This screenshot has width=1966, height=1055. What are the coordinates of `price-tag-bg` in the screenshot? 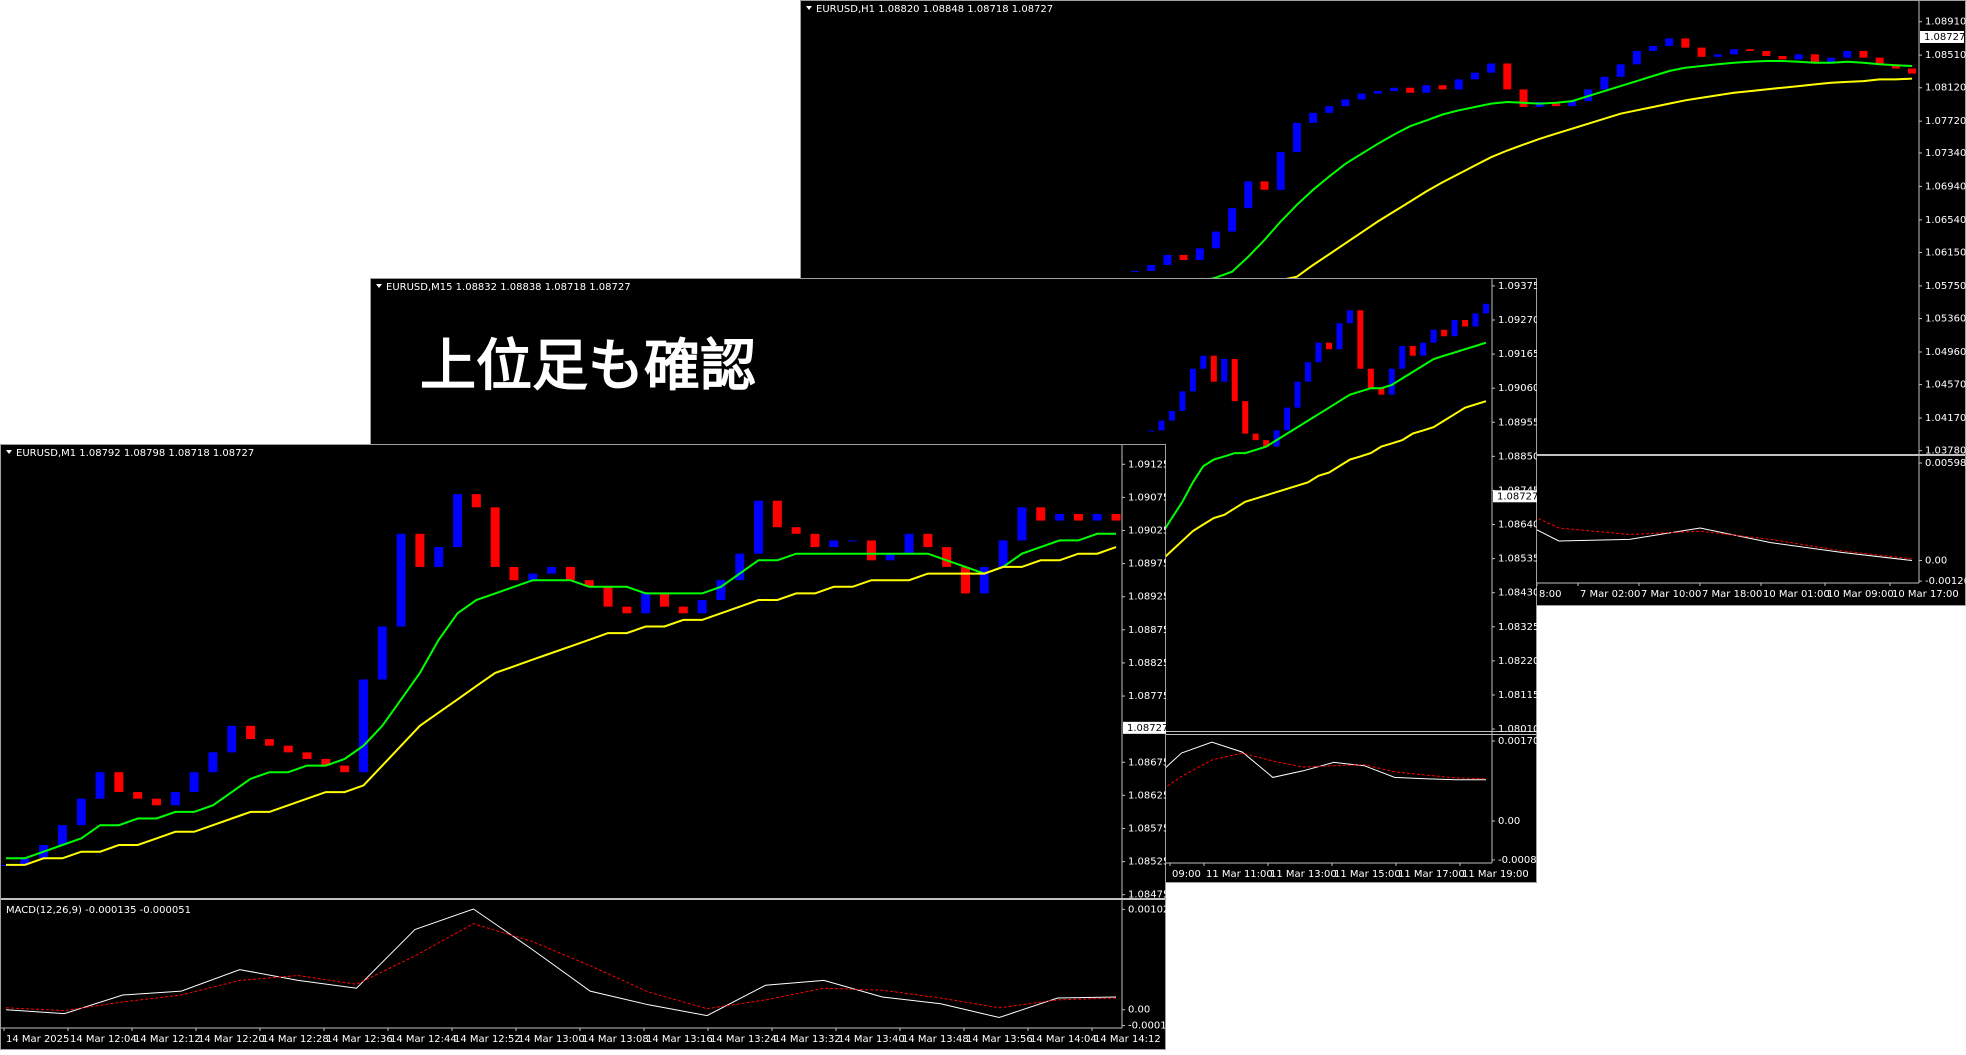 It's located at (1515, 496).